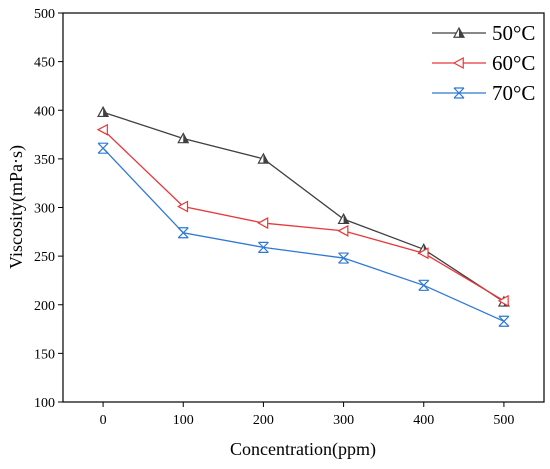  I want to click on legend-entry-0: 50°C, so click(483, 33).